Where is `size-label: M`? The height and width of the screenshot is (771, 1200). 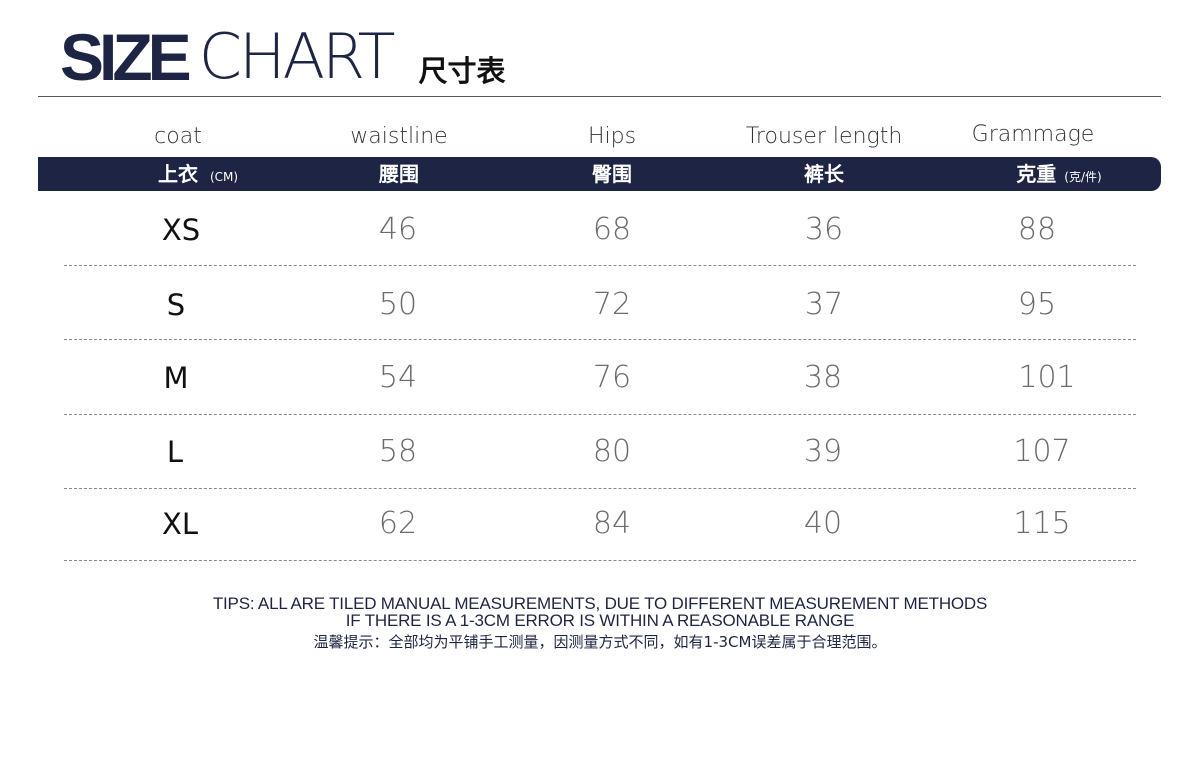 size-label: M is located at coordinates (176, 378).